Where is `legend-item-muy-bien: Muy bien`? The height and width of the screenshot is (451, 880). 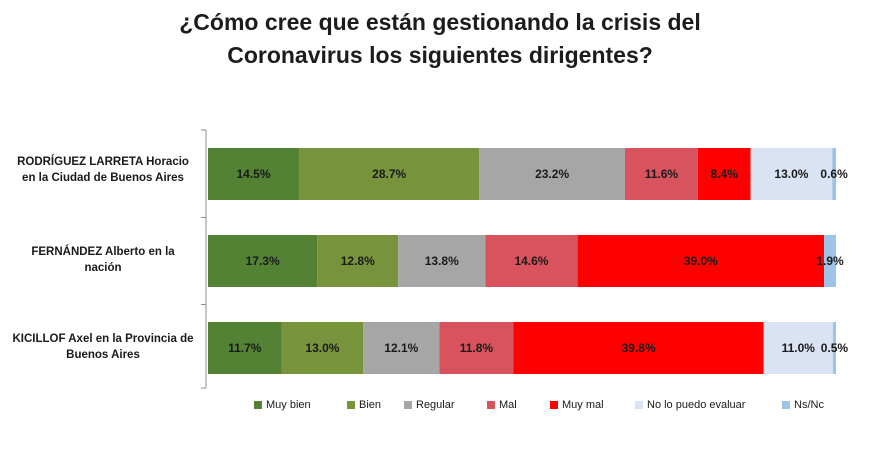
legend-item-muy-bien: Muy bien is located at coordinates (282, 405).